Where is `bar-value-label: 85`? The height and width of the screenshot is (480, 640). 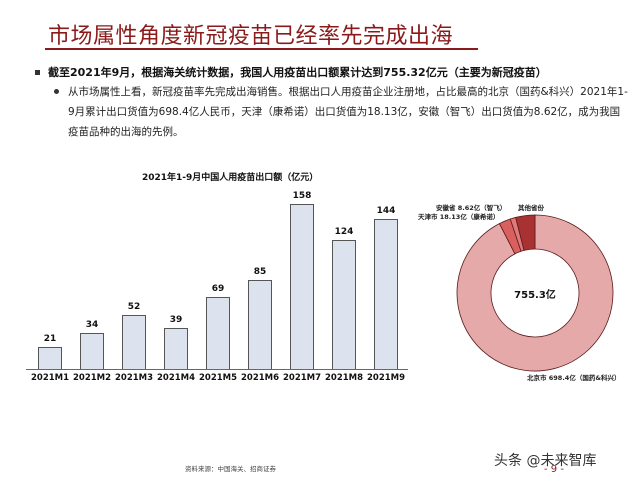
bar-value-label: 85 is located at coordinates (260, 272).